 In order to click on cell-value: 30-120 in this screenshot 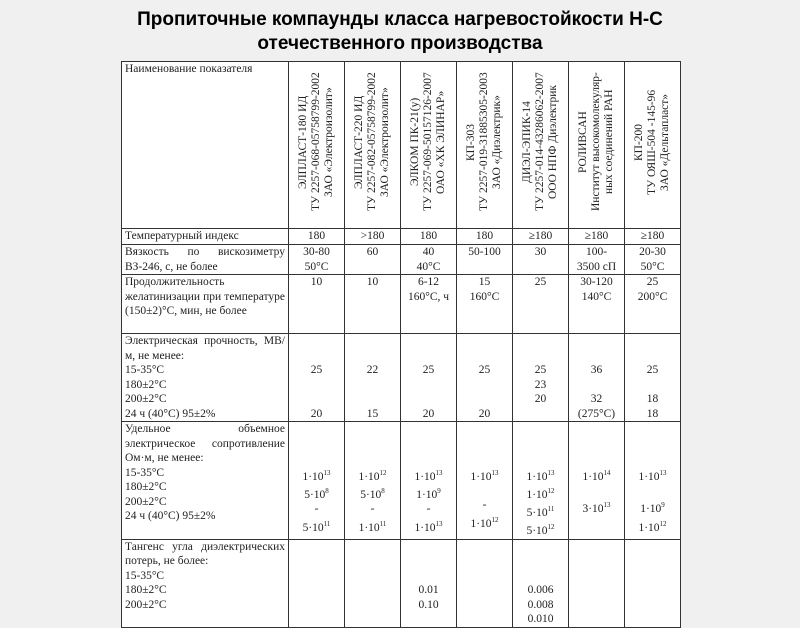, I will do `click(596, 282)`.